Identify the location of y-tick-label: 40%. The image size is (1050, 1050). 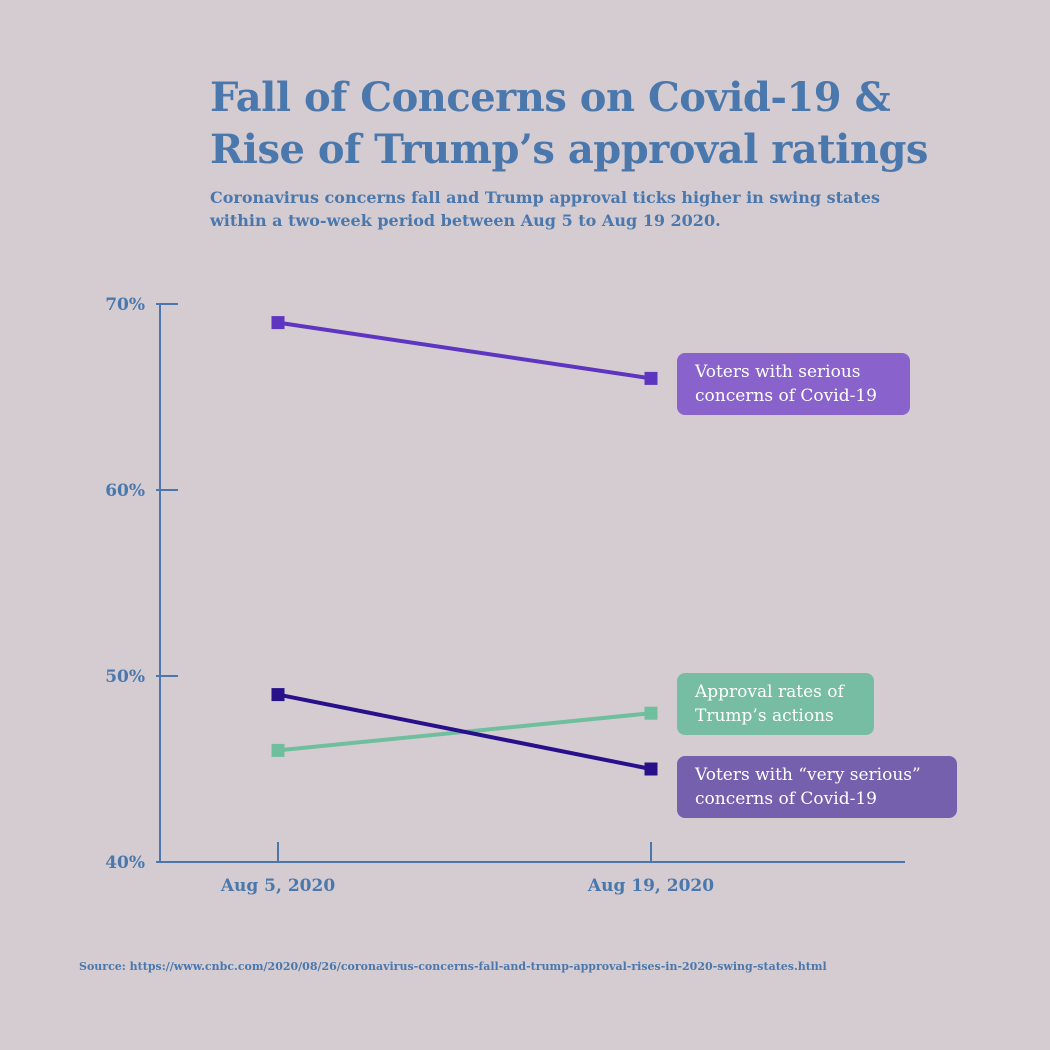
(125, 863).